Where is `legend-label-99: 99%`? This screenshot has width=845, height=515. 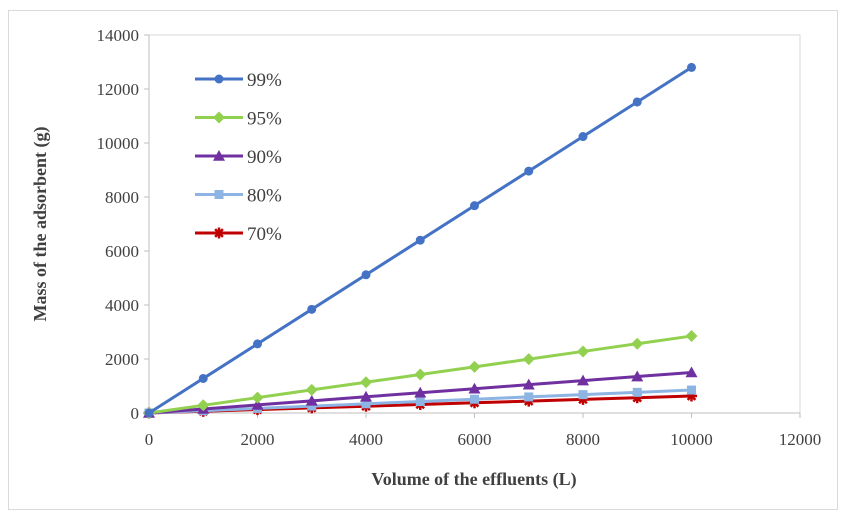 legend-label-99: 99% is located at coordinates (264, 80).